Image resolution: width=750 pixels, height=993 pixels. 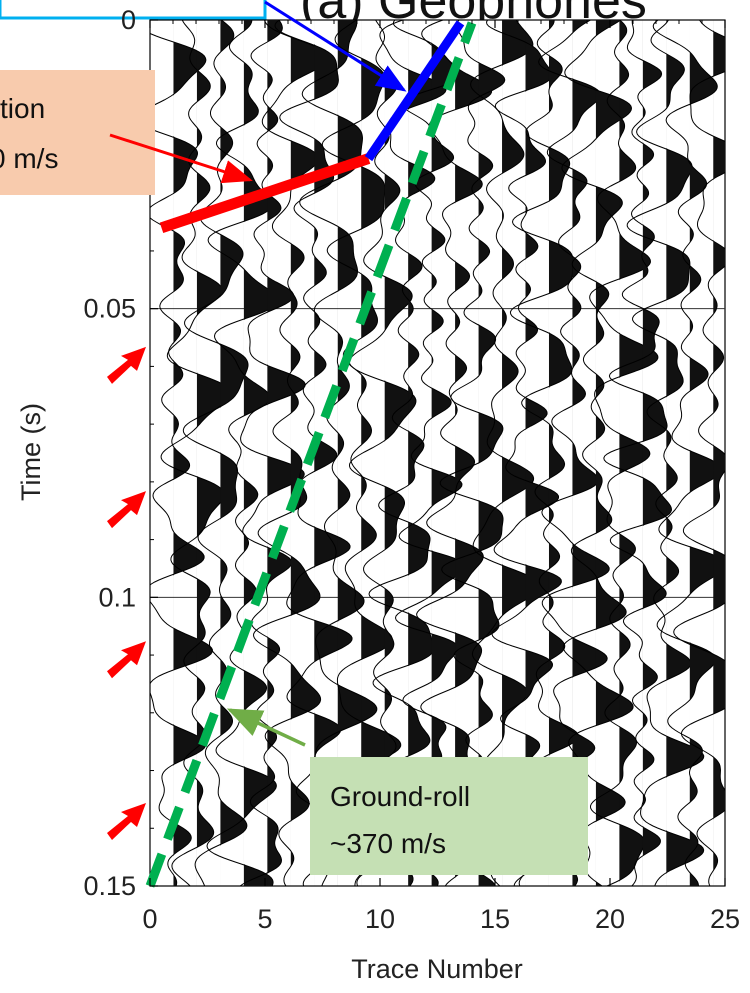 What do you see at coordinates (120, 453) in the screenshot?
I see `y-axis: 0 0.05 0.1 0.15` at bounding box center [120, 453].